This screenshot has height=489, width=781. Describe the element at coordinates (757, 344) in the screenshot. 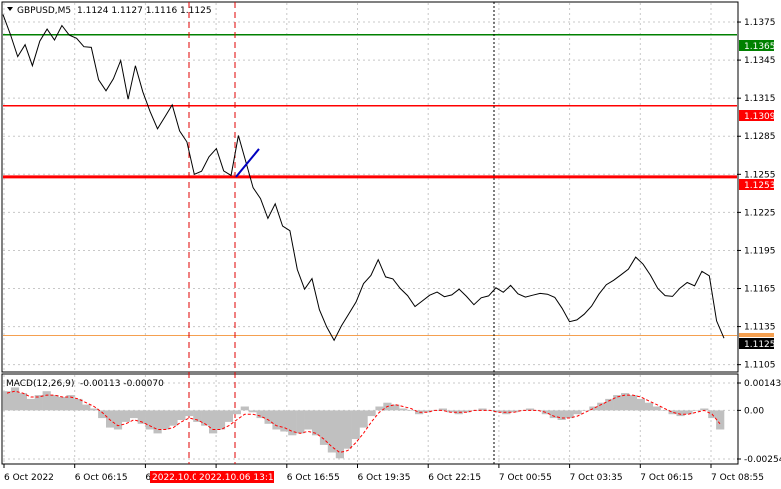

I see `current-price-tag: 1.1125` at that location.